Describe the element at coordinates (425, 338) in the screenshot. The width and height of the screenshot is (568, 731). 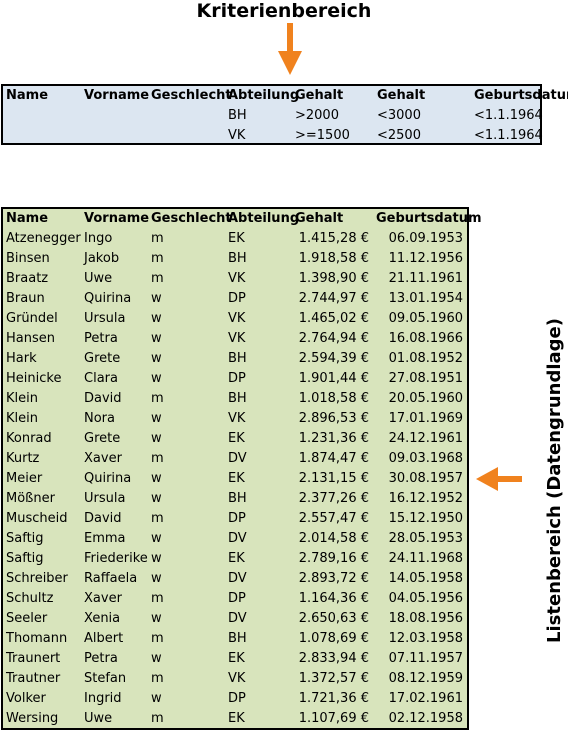
I see `list-cell: 16.08.1966` at that location.